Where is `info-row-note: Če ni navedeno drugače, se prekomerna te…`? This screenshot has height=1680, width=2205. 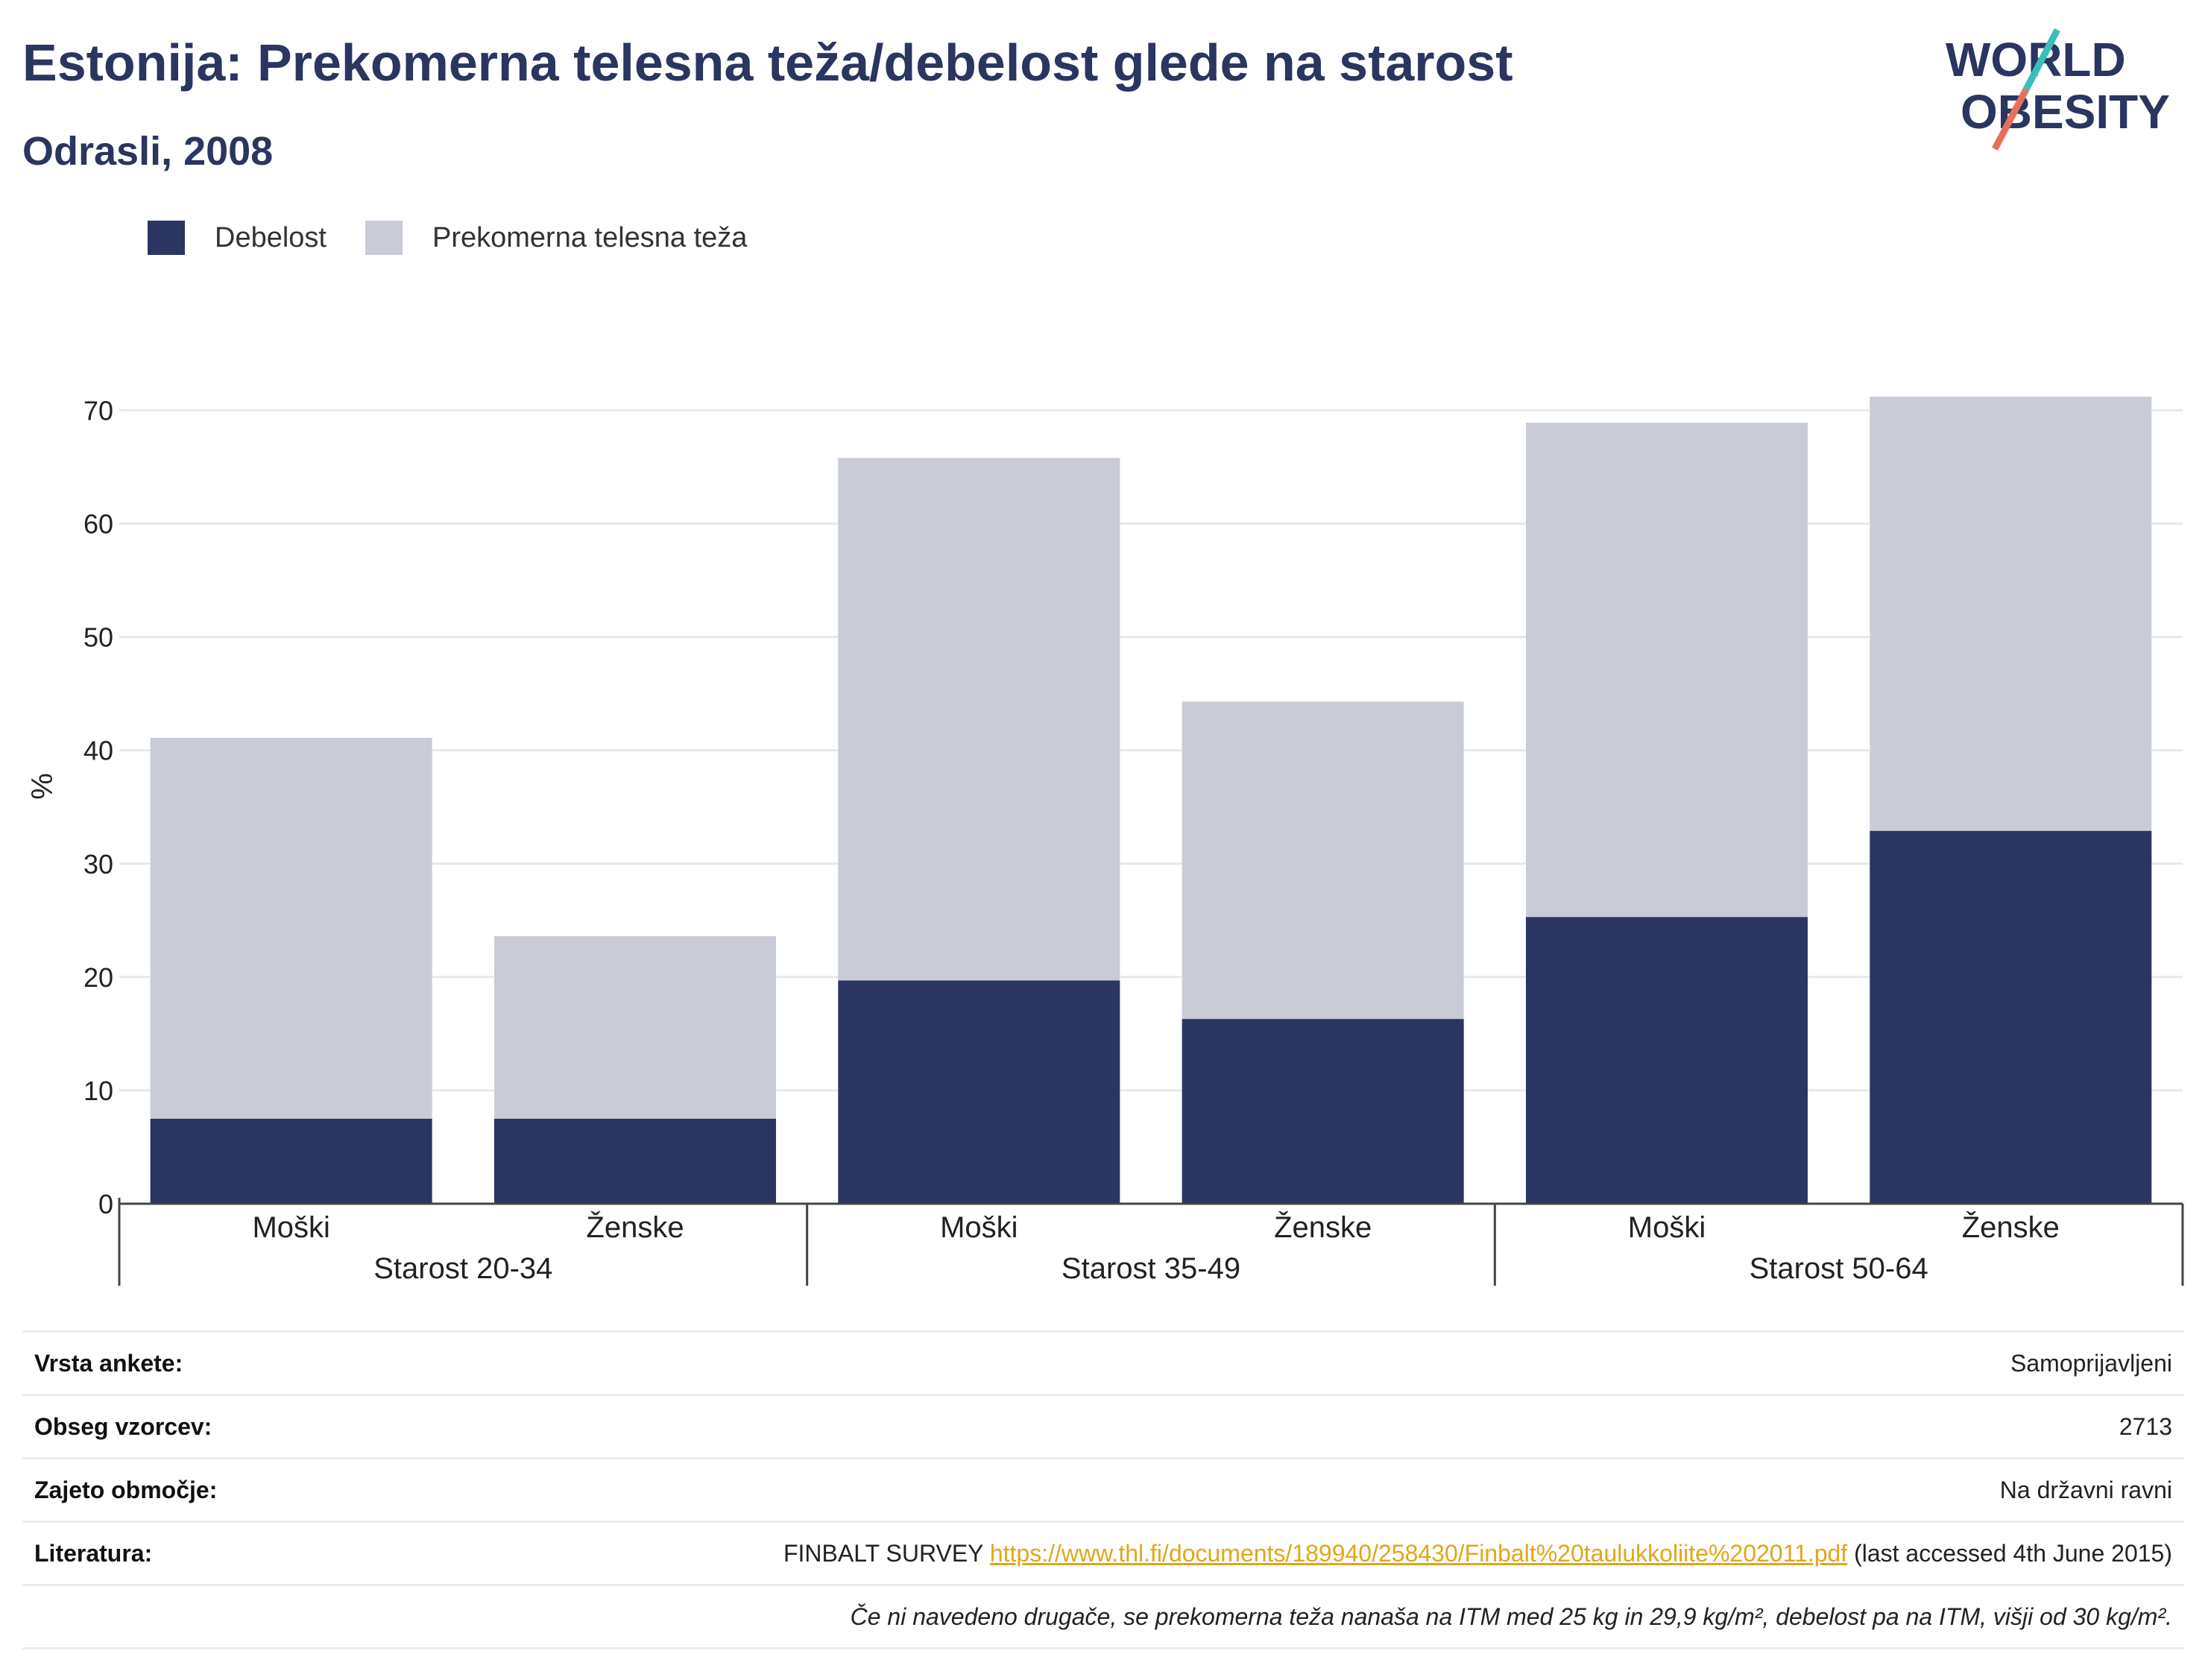 info-row-note: Če ni navedeno drugače, se prekomerna te… is located at coordinates (1103, 1617).